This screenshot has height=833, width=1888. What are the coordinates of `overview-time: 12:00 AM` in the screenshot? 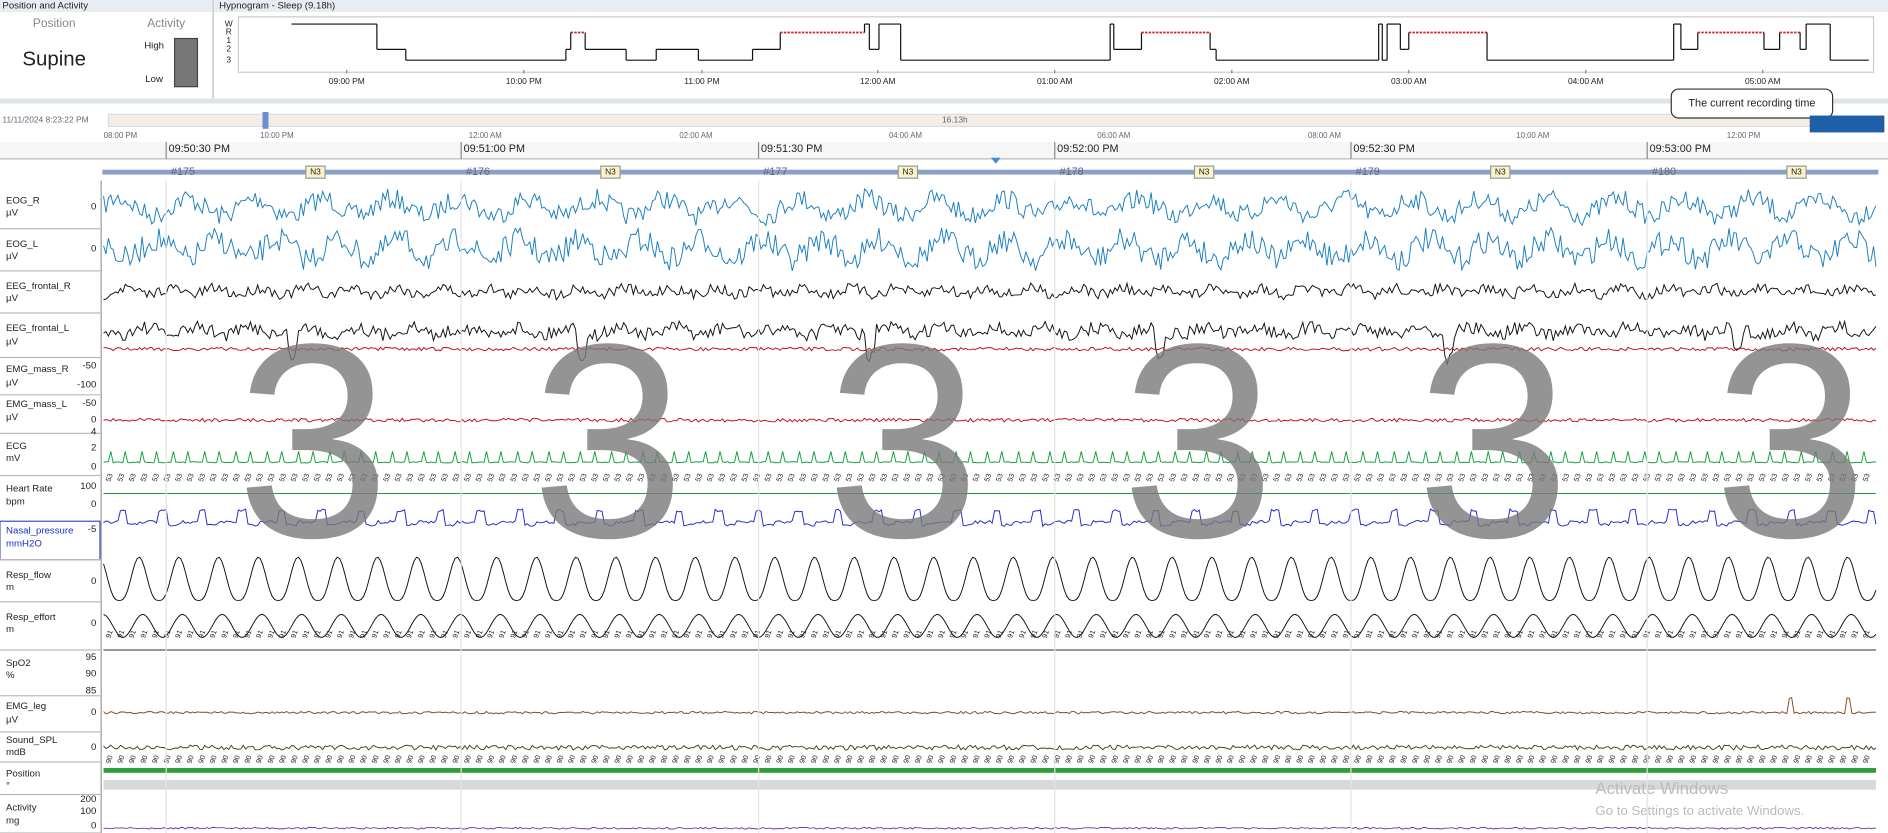 It's located at (485, 135).